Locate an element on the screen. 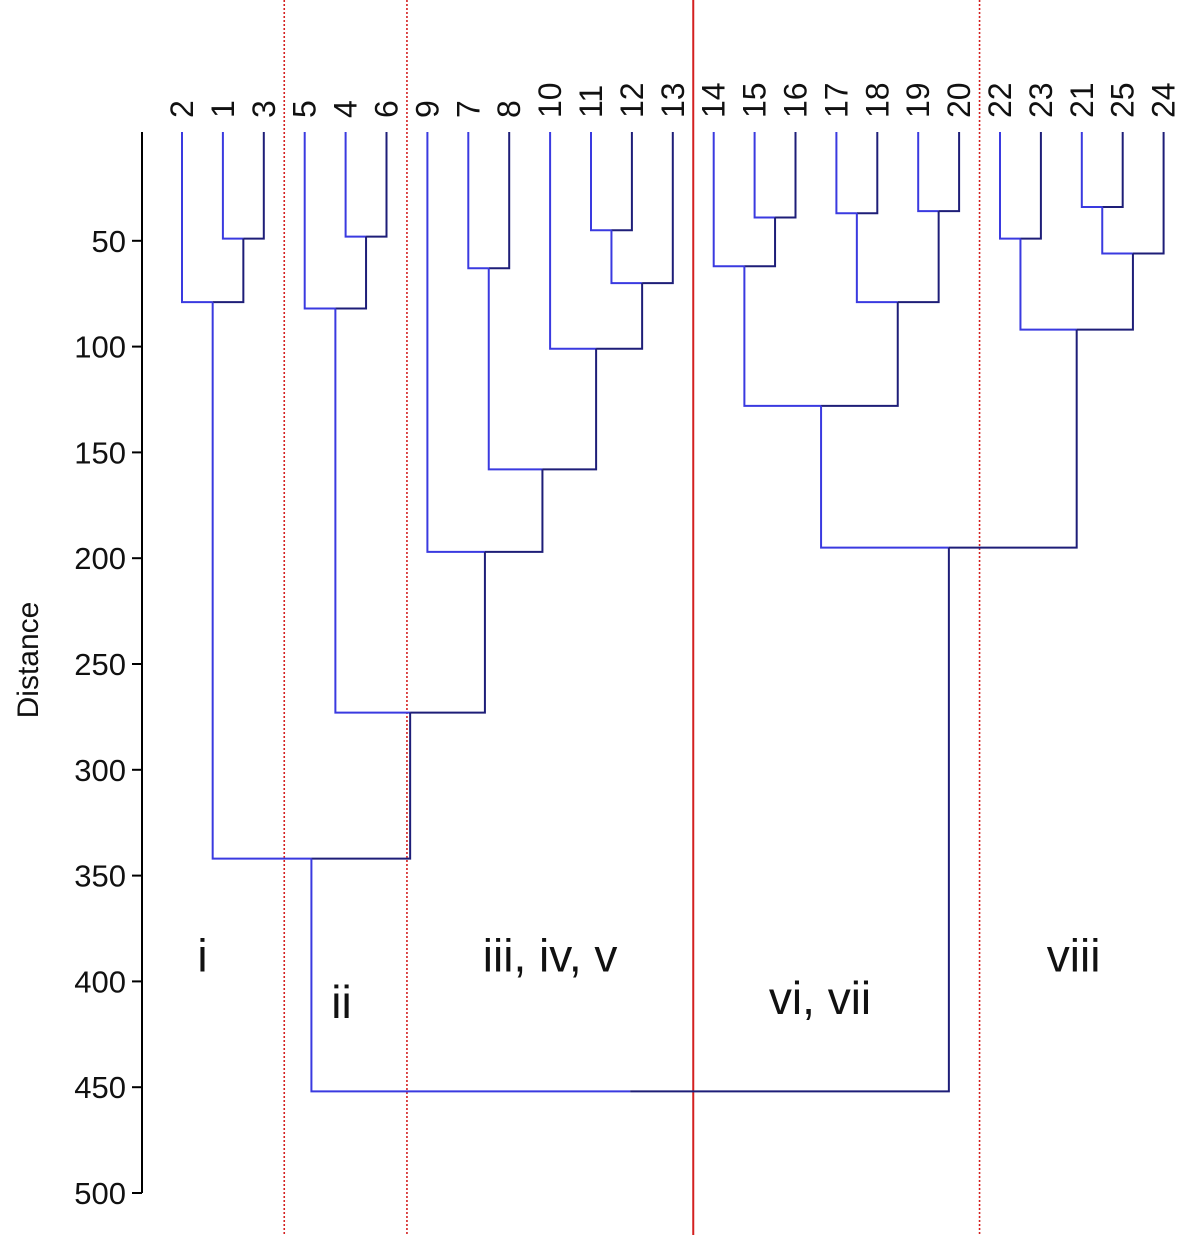 The width and height of the screenshot is (1200, 1235). leaf-label: 2 is located at coordinates (182, 109).